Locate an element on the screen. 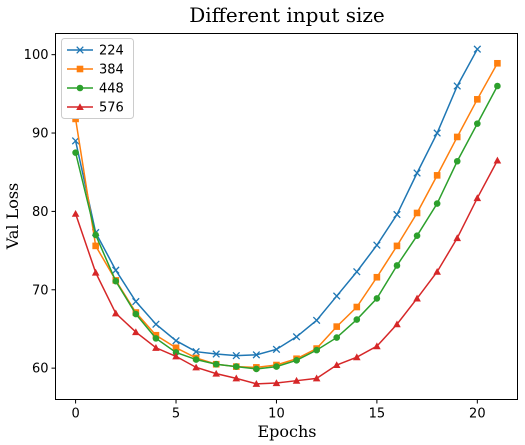 The height and width of the screenshot is (445, 525). x-axis-label: Epochs is located at coordinates (286, 431).